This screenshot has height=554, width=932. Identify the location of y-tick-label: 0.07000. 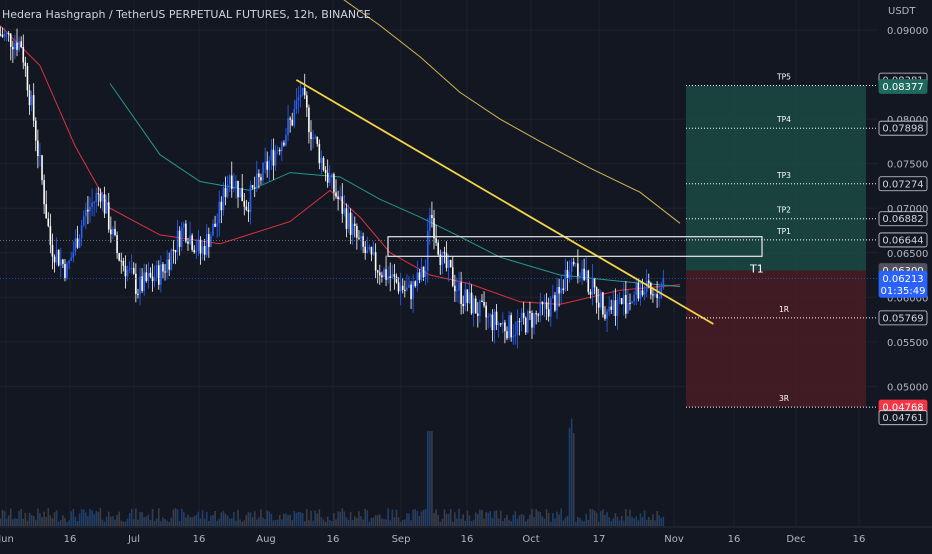
(907, 209).